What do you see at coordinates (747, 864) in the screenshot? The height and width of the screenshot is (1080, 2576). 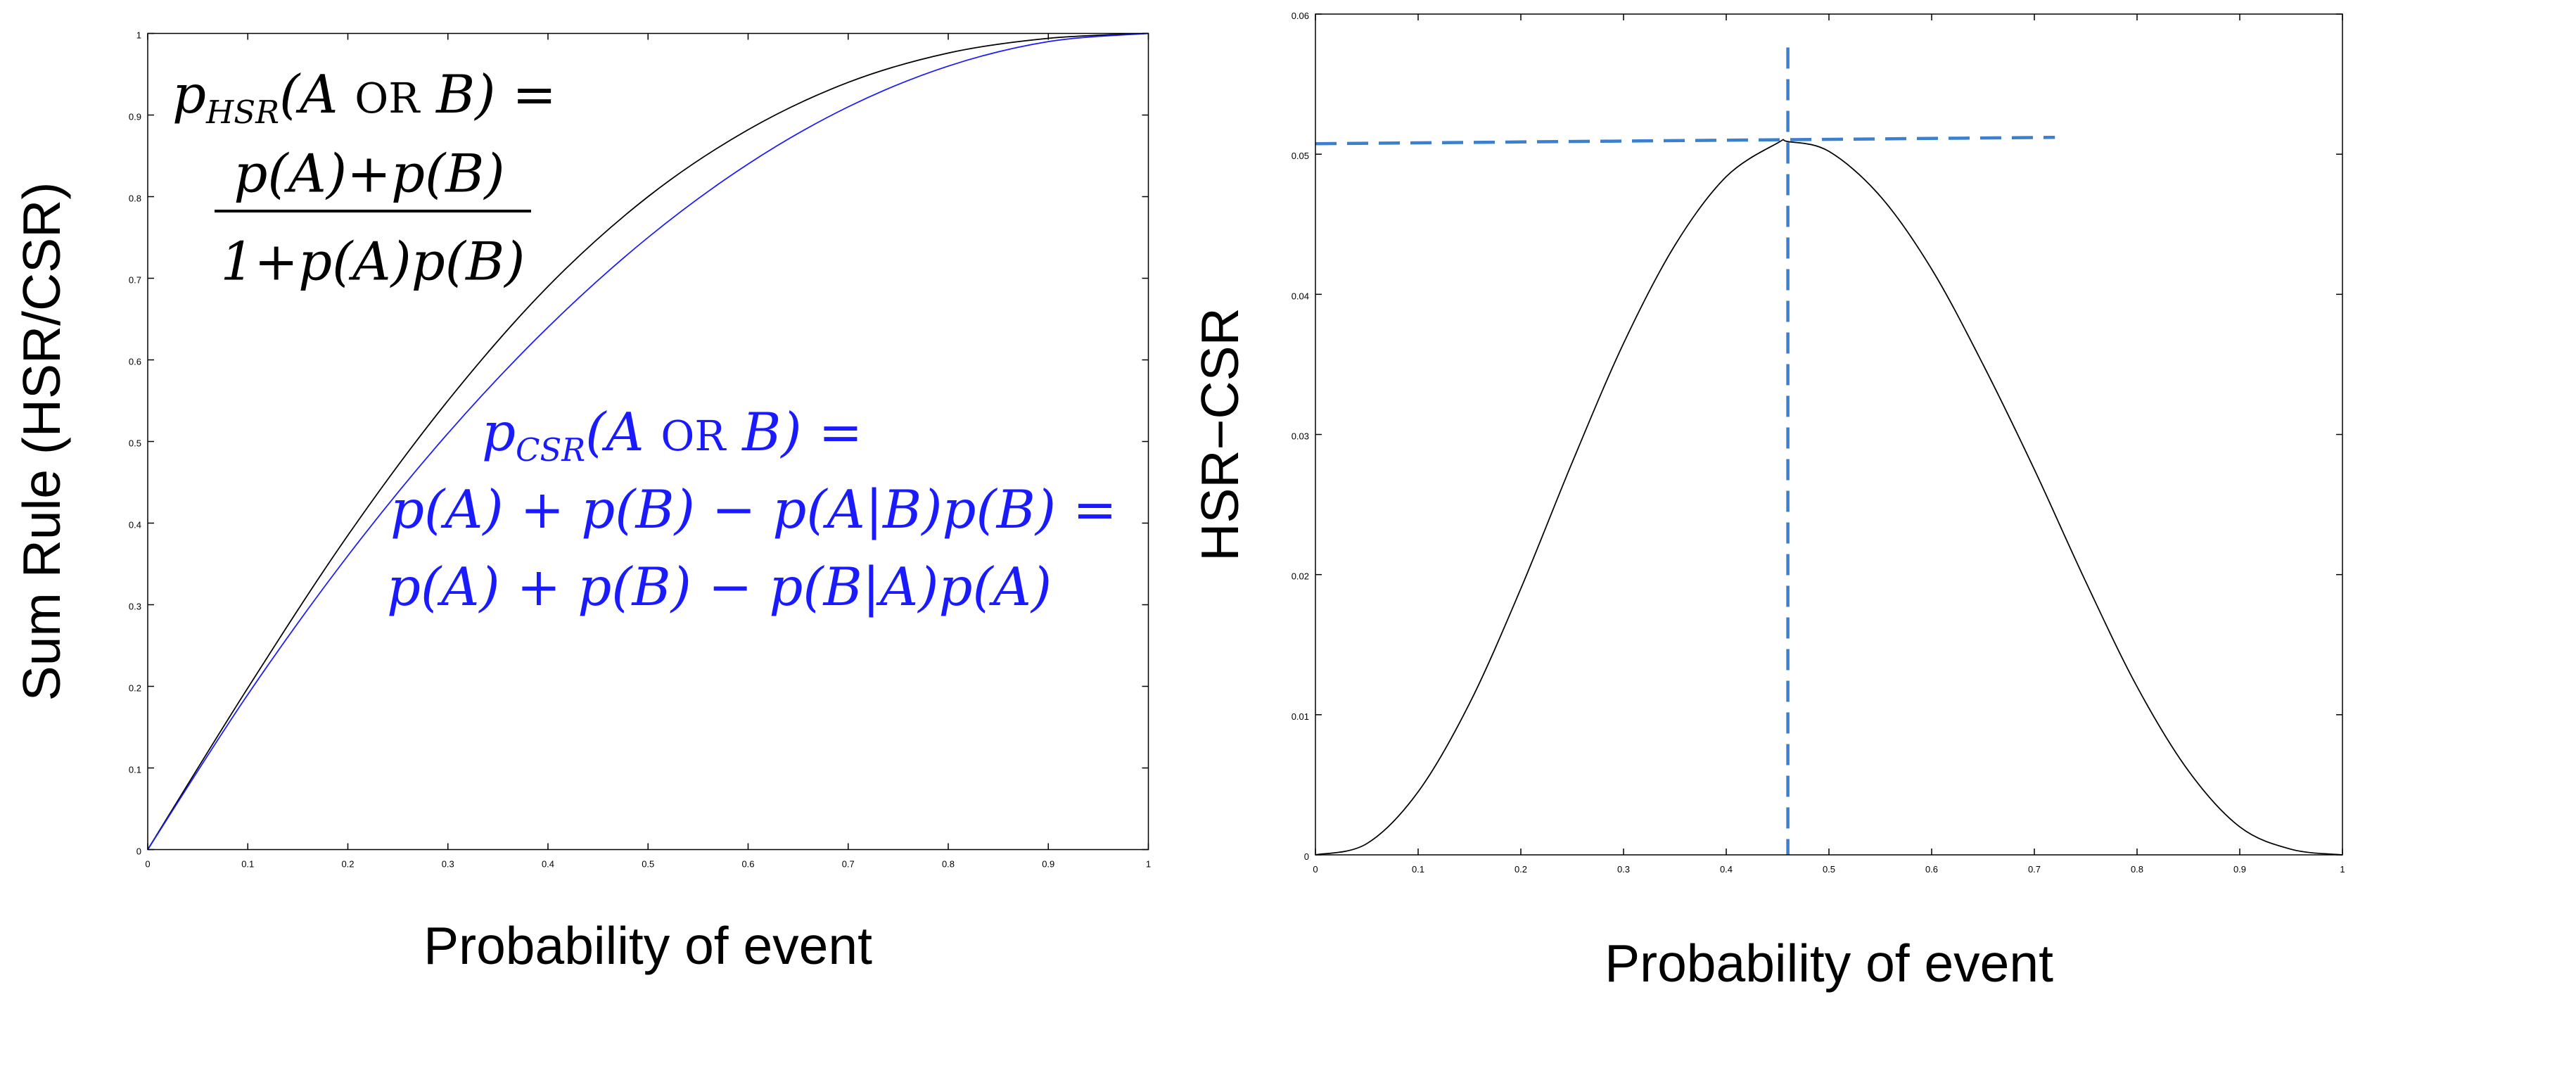 I see `left-x-tick-label: 0.6` at bounding box center [747, 864].